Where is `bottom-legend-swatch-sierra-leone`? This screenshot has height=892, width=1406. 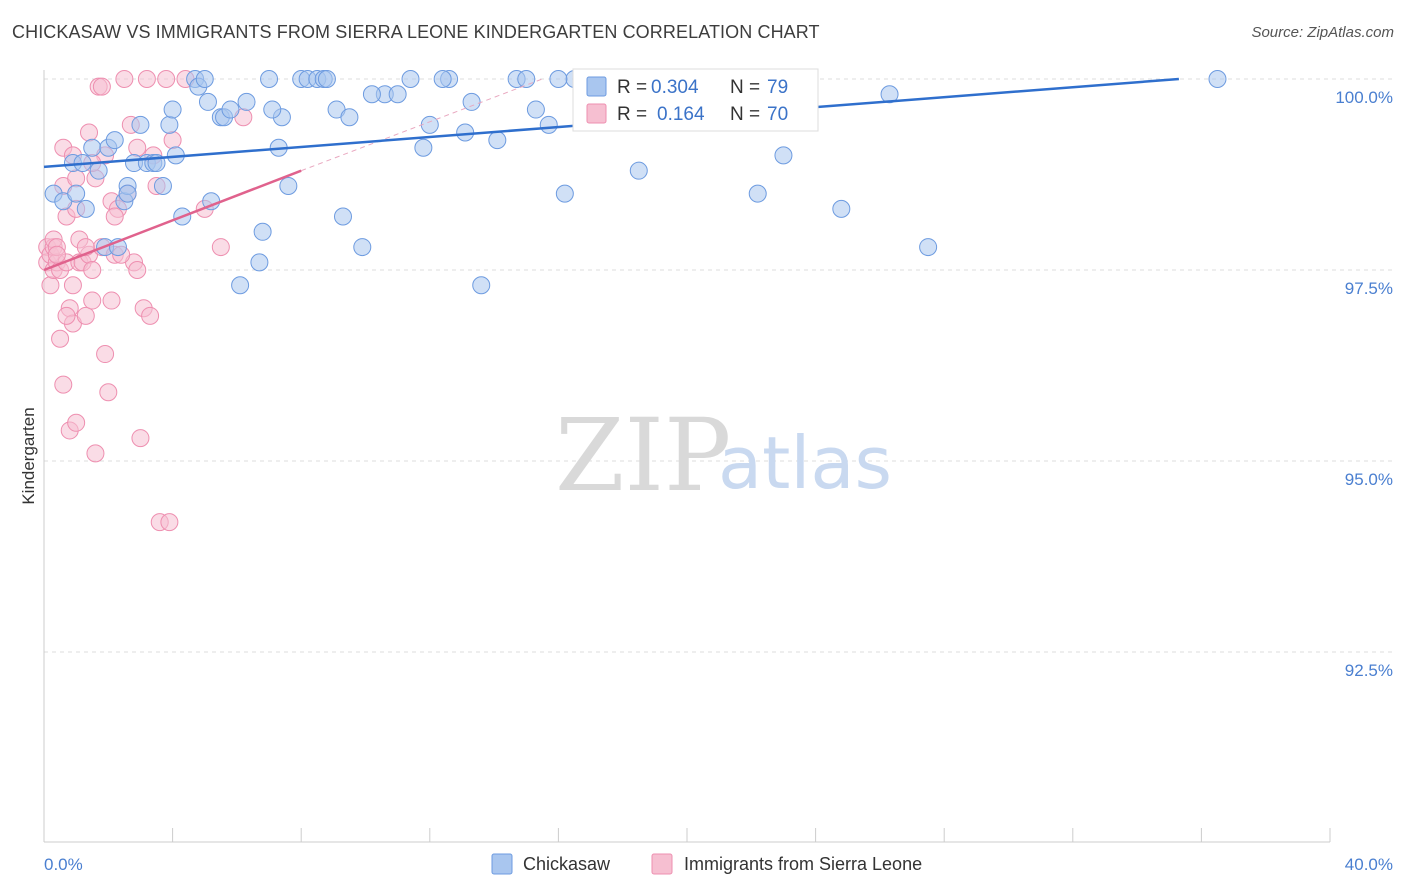 bottom-legend-swatch-sierra-leone is located at coordinates (662, 864).